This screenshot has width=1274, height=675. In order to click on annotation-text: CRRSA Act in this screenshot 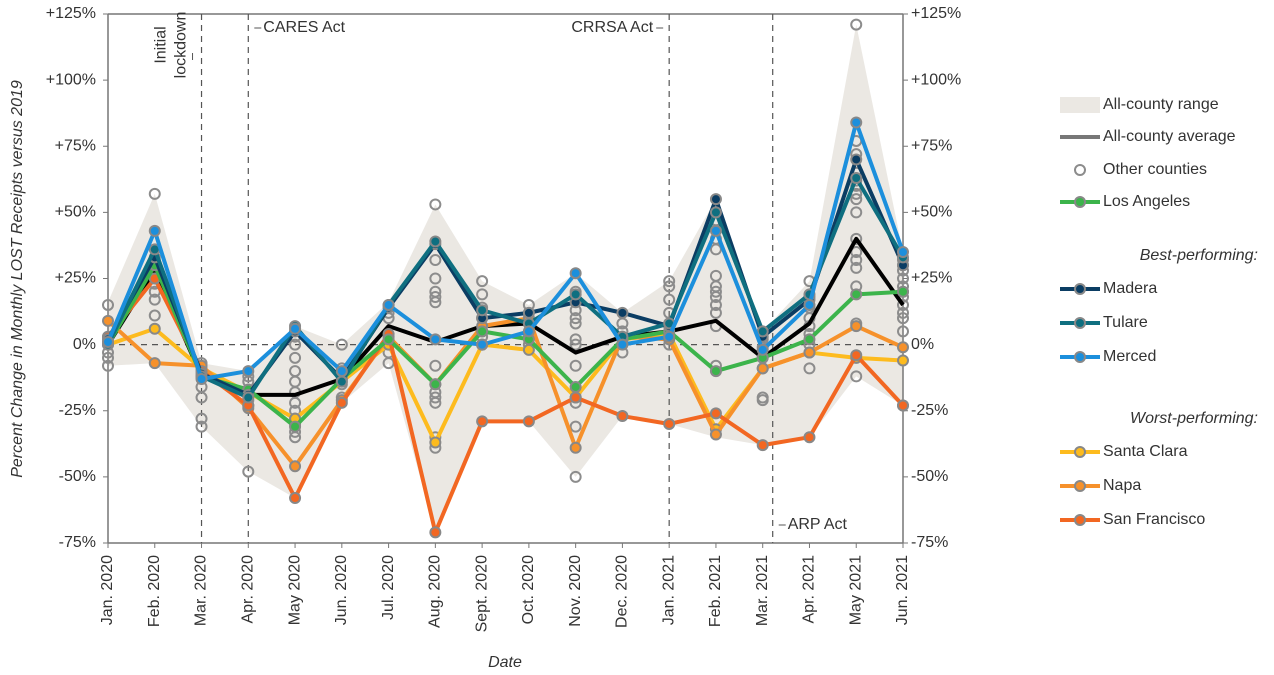, I will do `click(612, 27)`.